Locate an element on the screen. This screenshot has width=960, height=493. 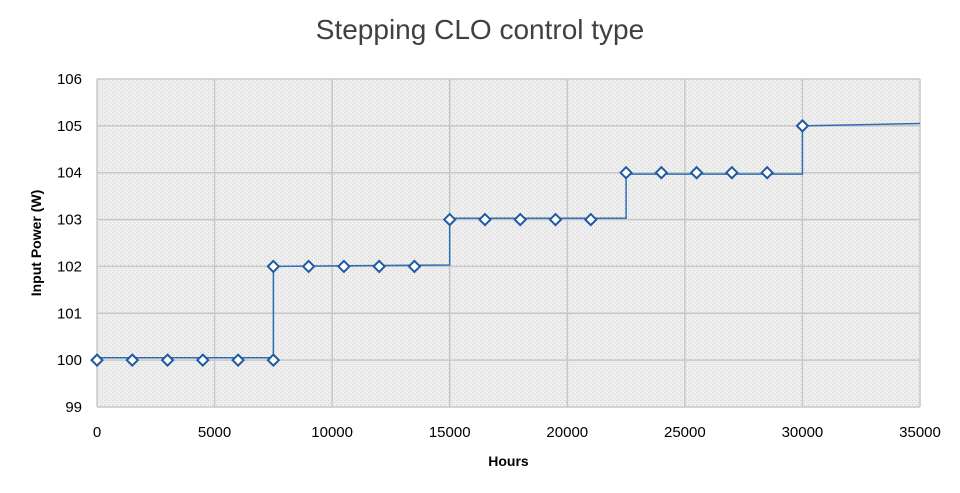
x-tick-label: 20000 is located at coordinates (567, 432).